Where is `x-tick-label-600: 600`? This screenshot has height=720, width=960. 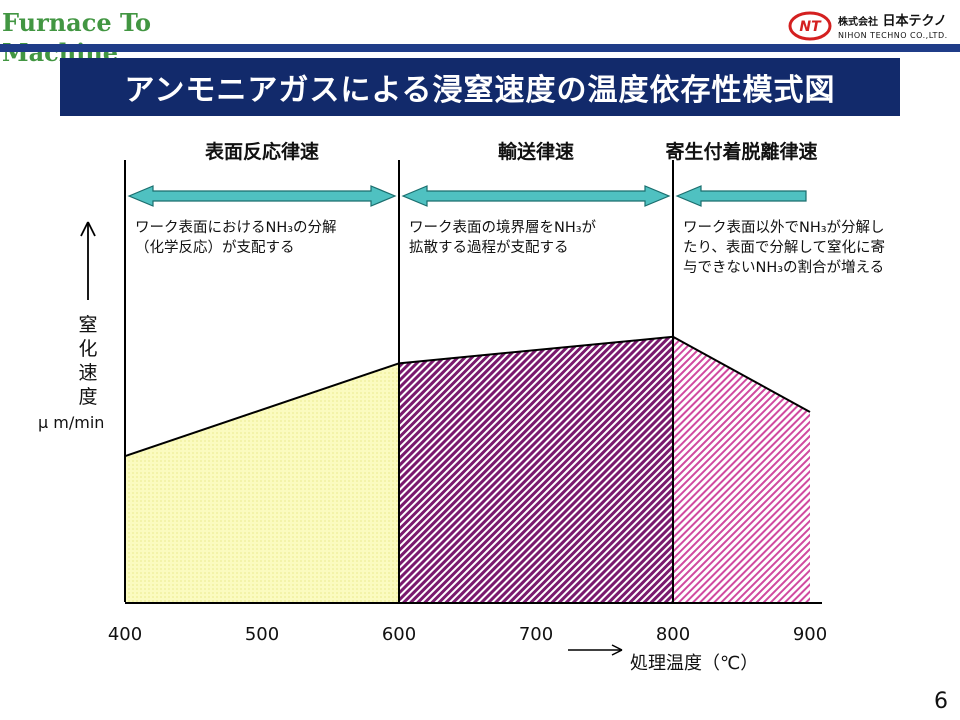
x-tick-label-600: 600 is located at coordinates (399, 634).